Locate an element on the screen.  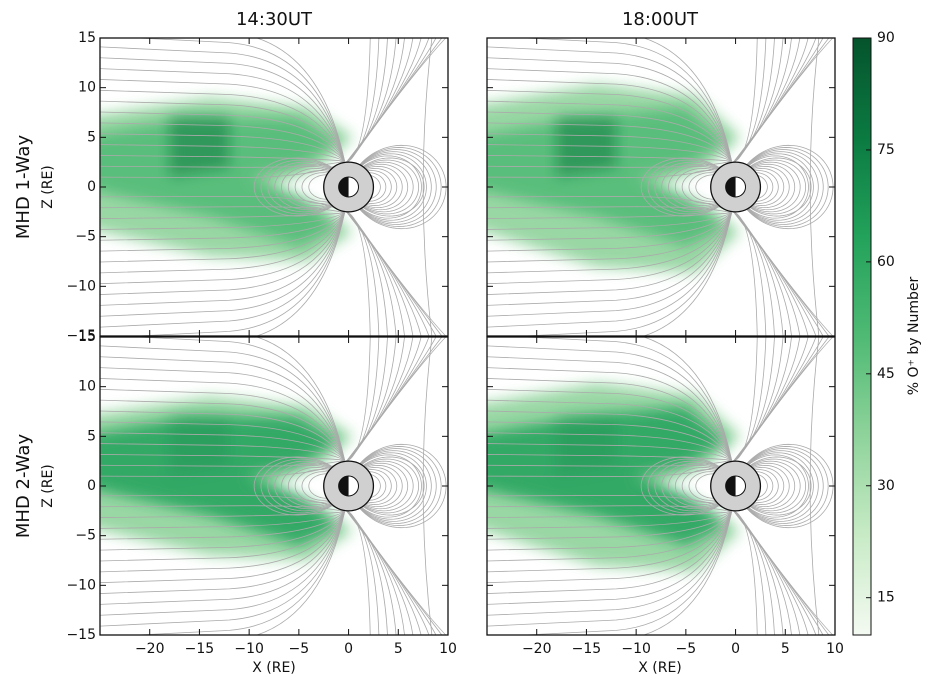
colorbar-tick-label: 45 is located at coordinates (886, 374).